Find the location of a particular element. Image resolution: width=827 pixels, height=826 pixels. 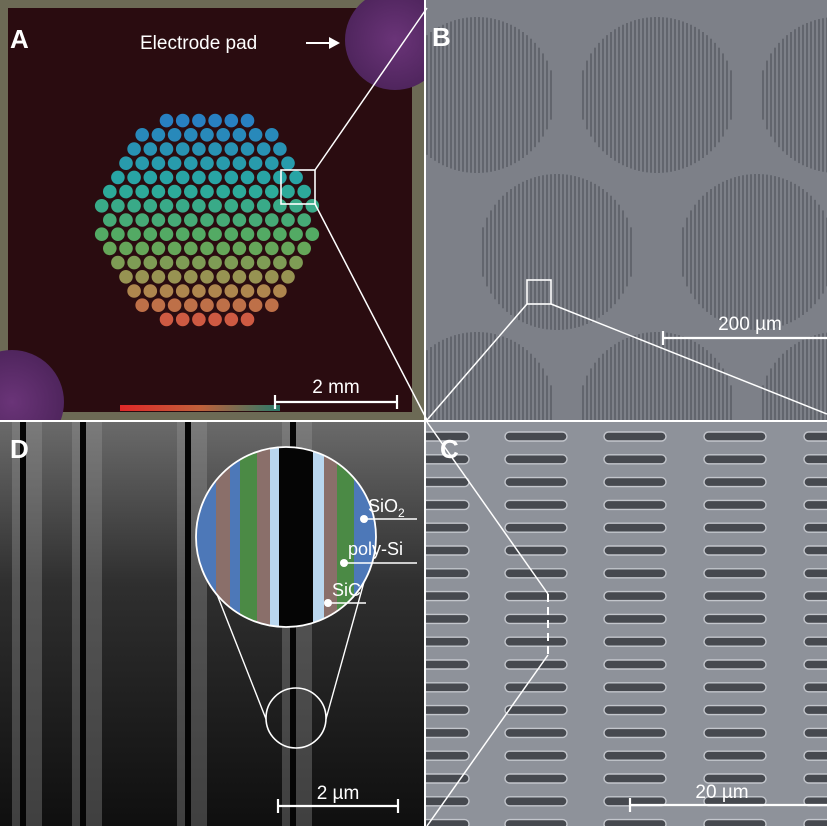

connector-a-to-b-top is located at coordinates (371, 89).